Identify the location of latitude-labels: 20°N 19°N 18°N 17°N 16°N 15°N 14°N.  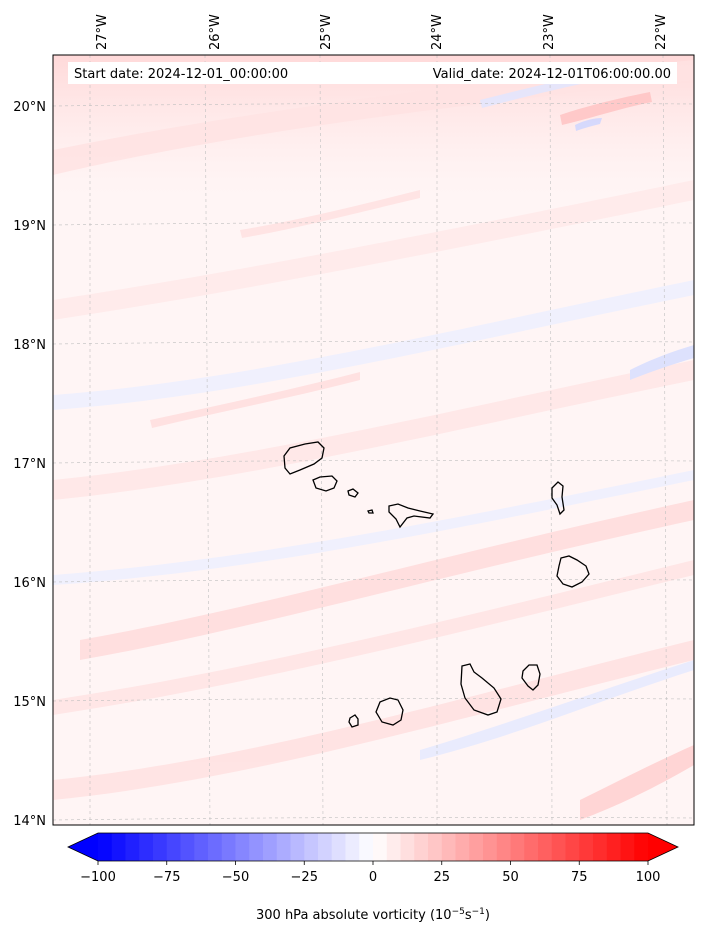
(29, 464).